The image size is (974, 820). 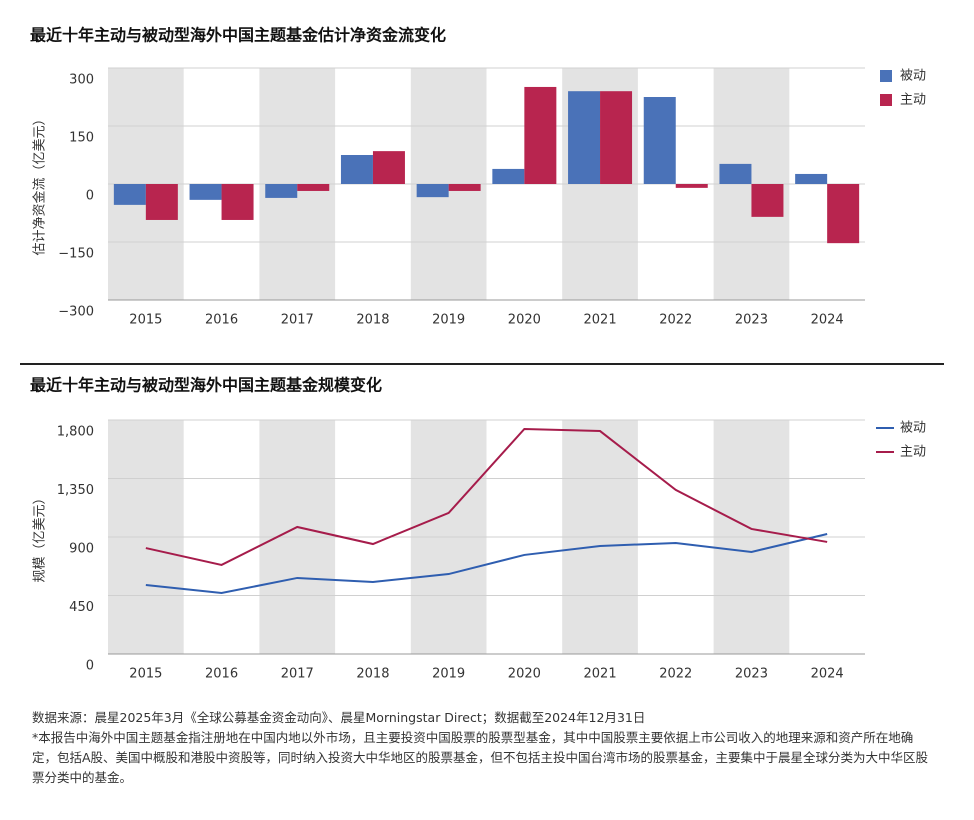 I want to click on y-axis-title: 估计净资金流（亿美元）, so click(x=40, y=183).